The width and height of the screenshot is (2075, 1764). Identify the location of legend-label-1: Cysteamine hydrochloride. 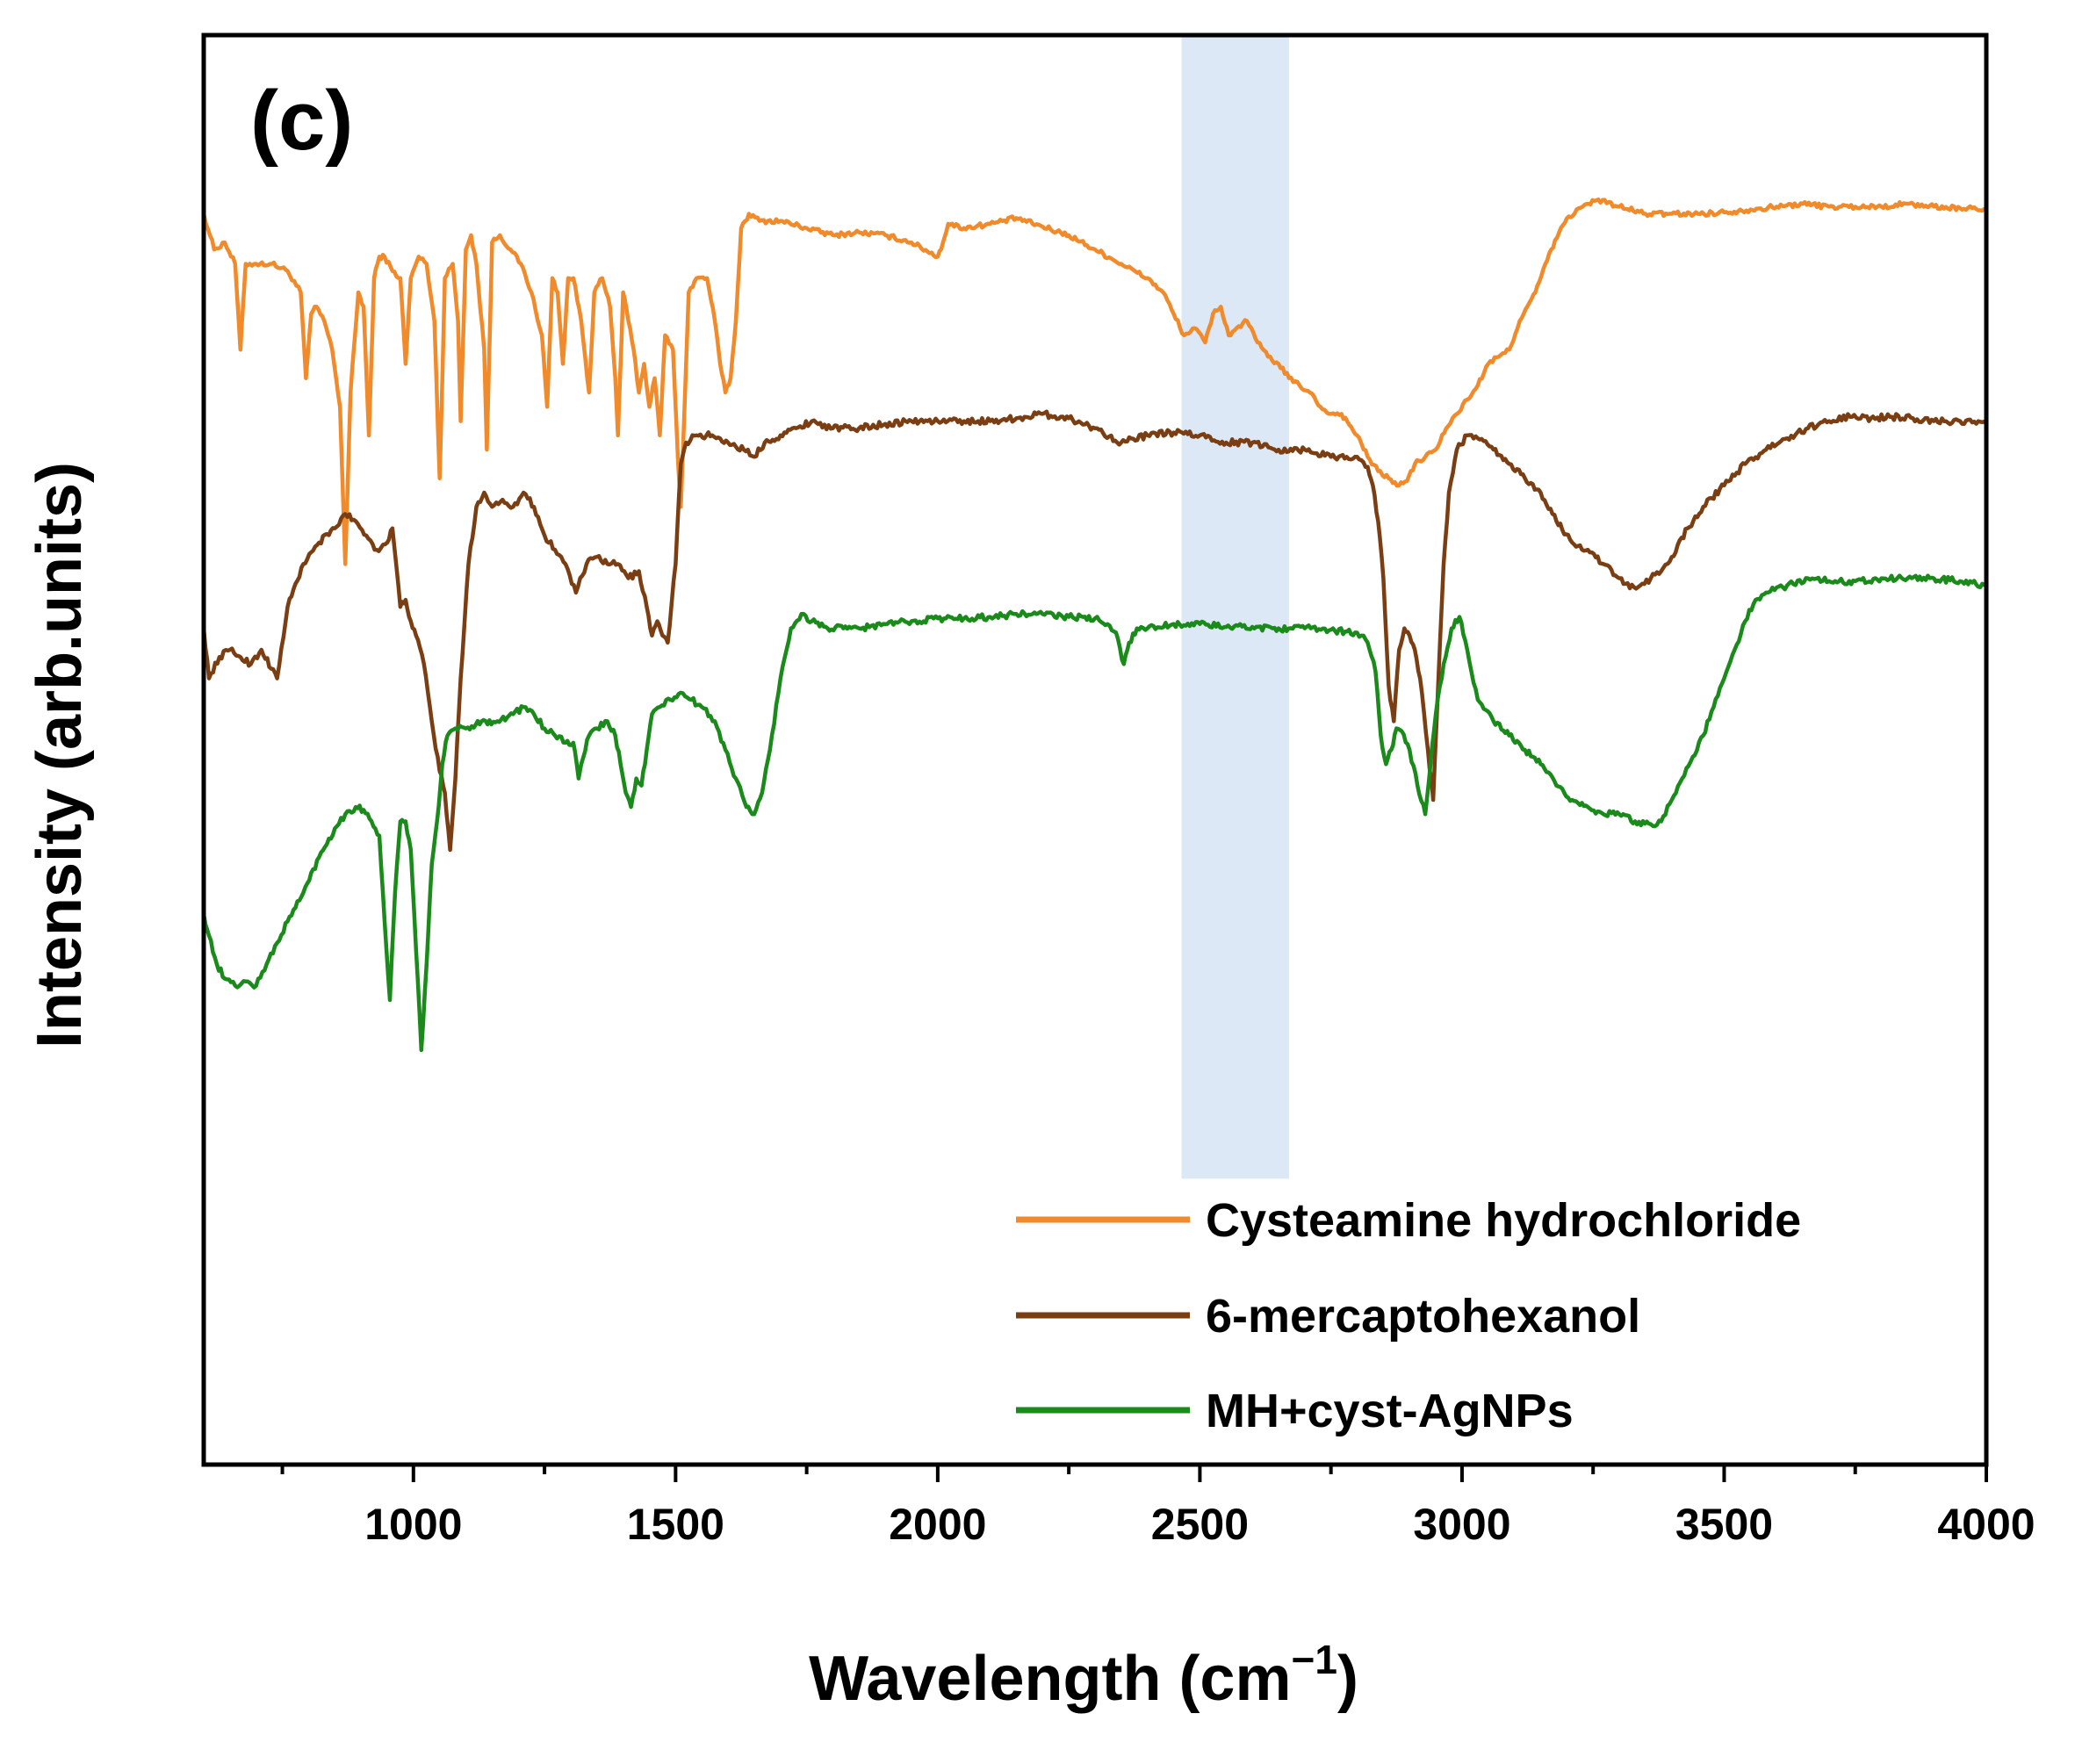
(1503, 1220).